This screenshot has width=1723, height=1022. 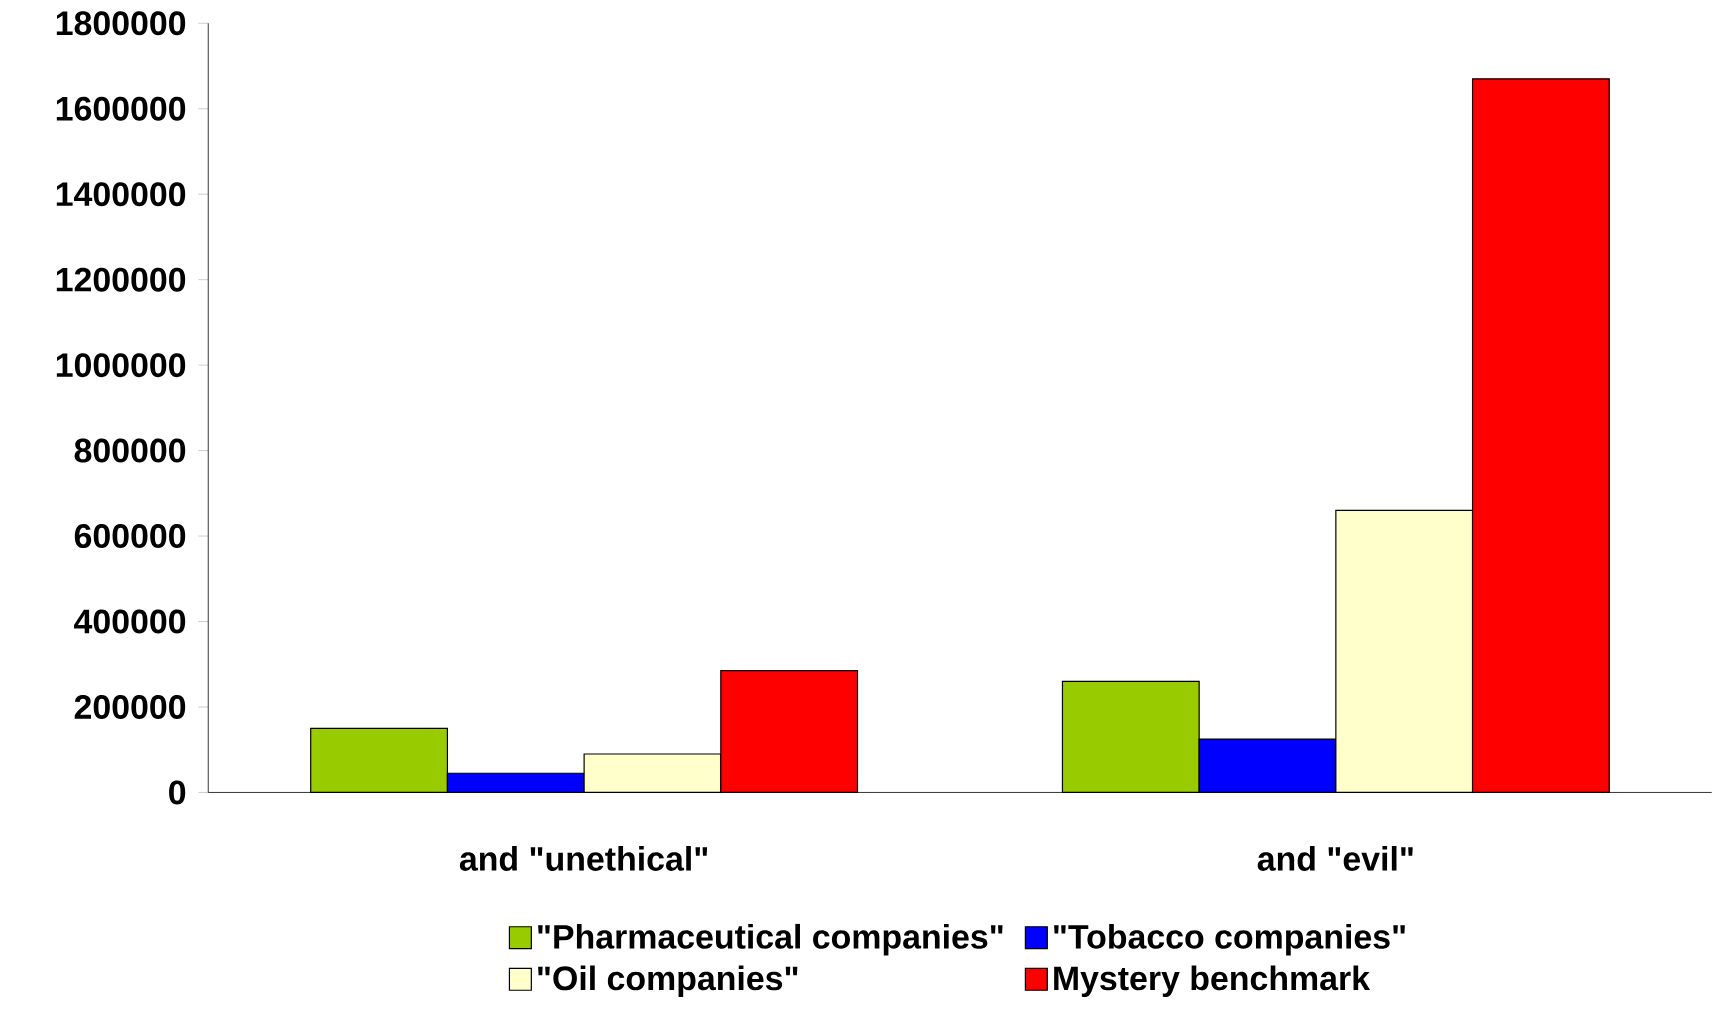 I want to click on legend-label: Mystery benchmark, so click(x=1212, y=981).